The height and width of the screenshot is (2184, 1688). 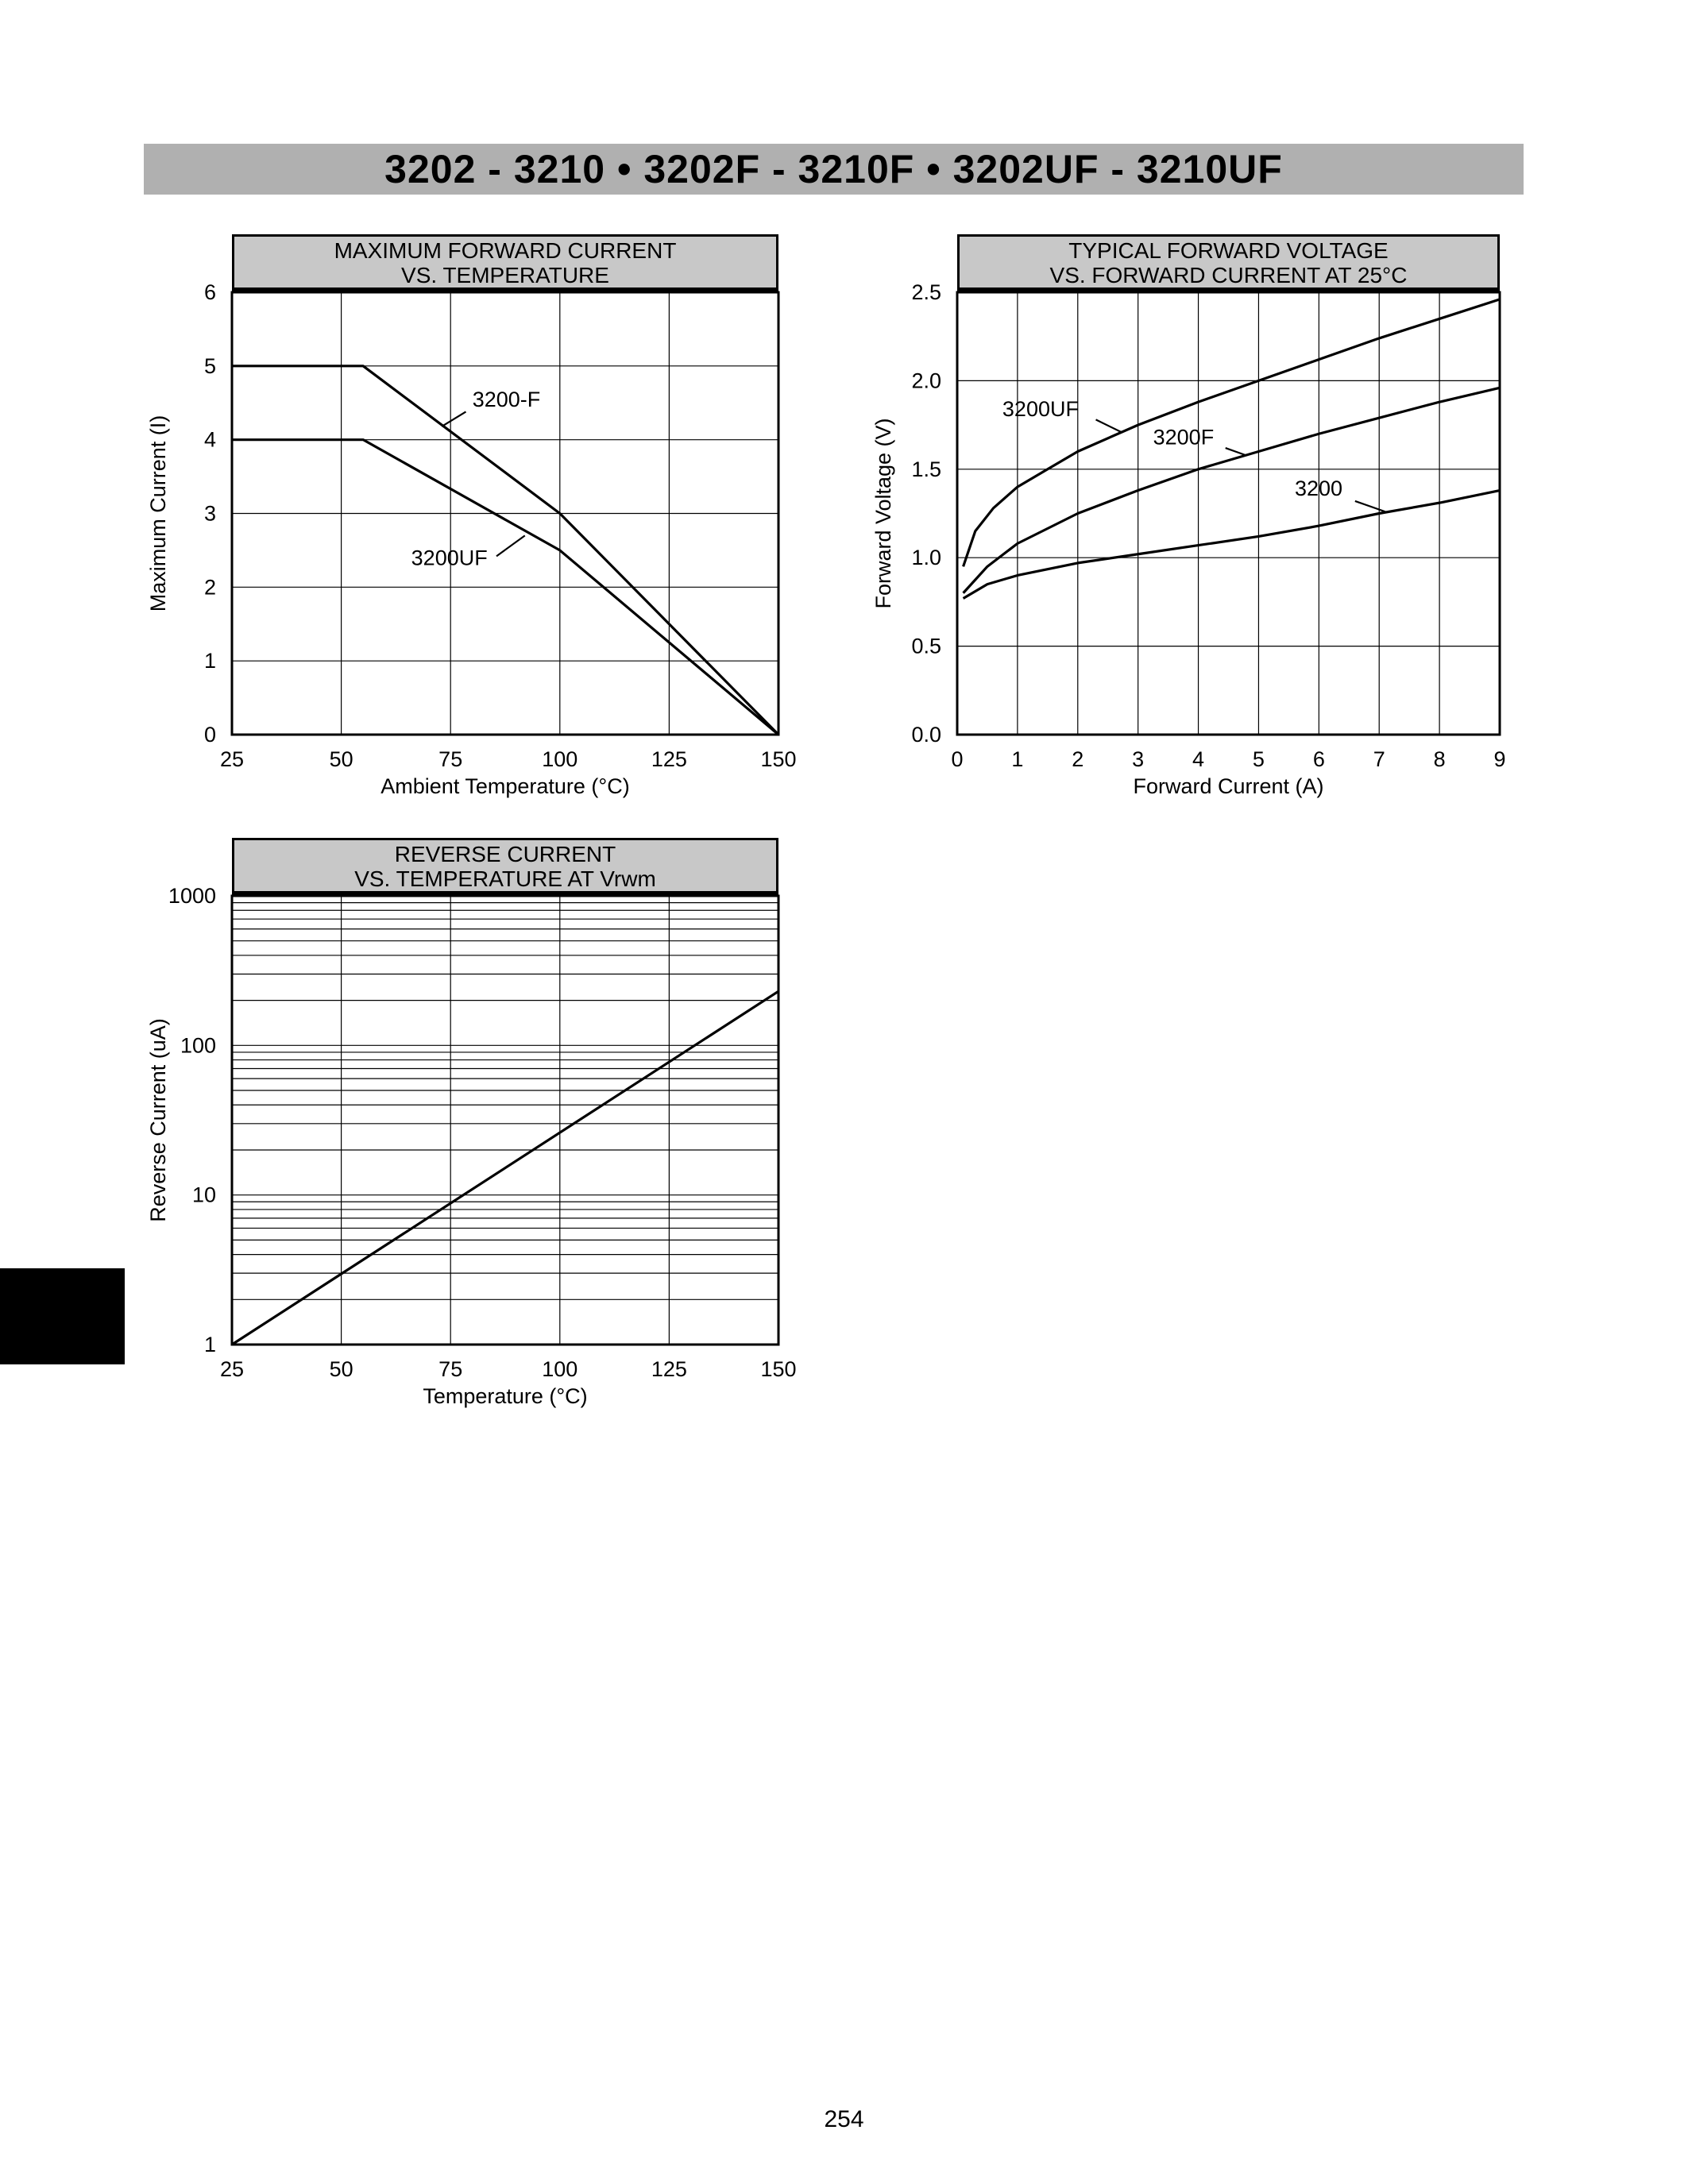 I want to click on x-axis-title: Ambient Temperature (°C), so click(x=505, y=786).